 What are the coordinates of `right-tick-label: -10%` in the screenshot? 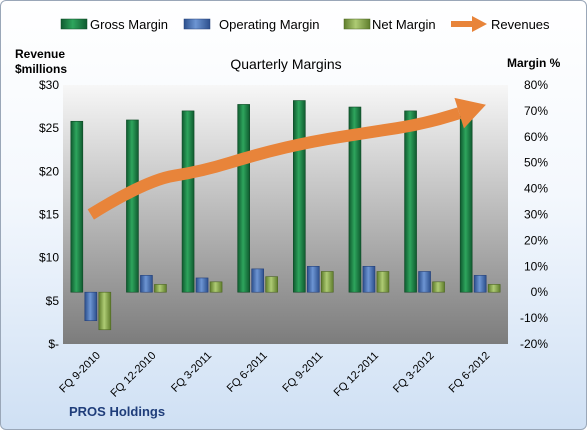 It's located at (534, 318).